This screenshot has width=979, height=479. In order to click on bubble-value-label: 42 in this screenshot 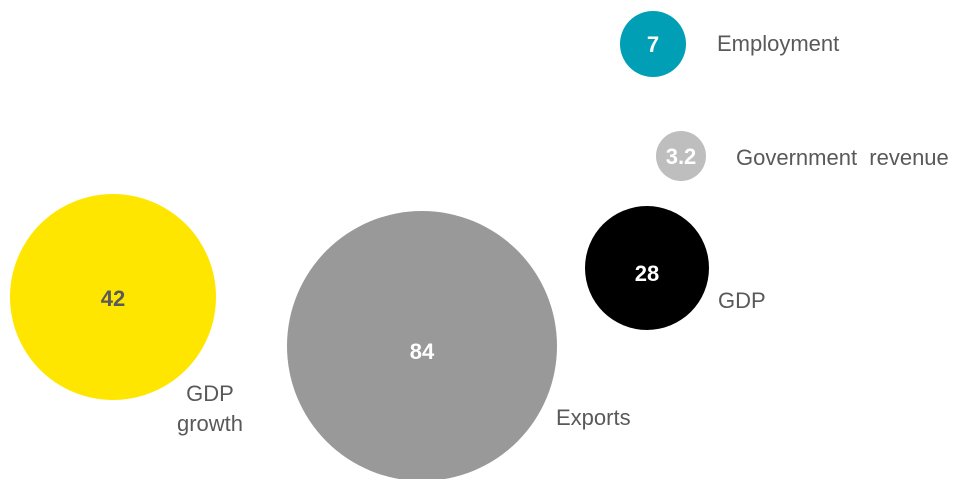, I will do `click(113, 298)`.